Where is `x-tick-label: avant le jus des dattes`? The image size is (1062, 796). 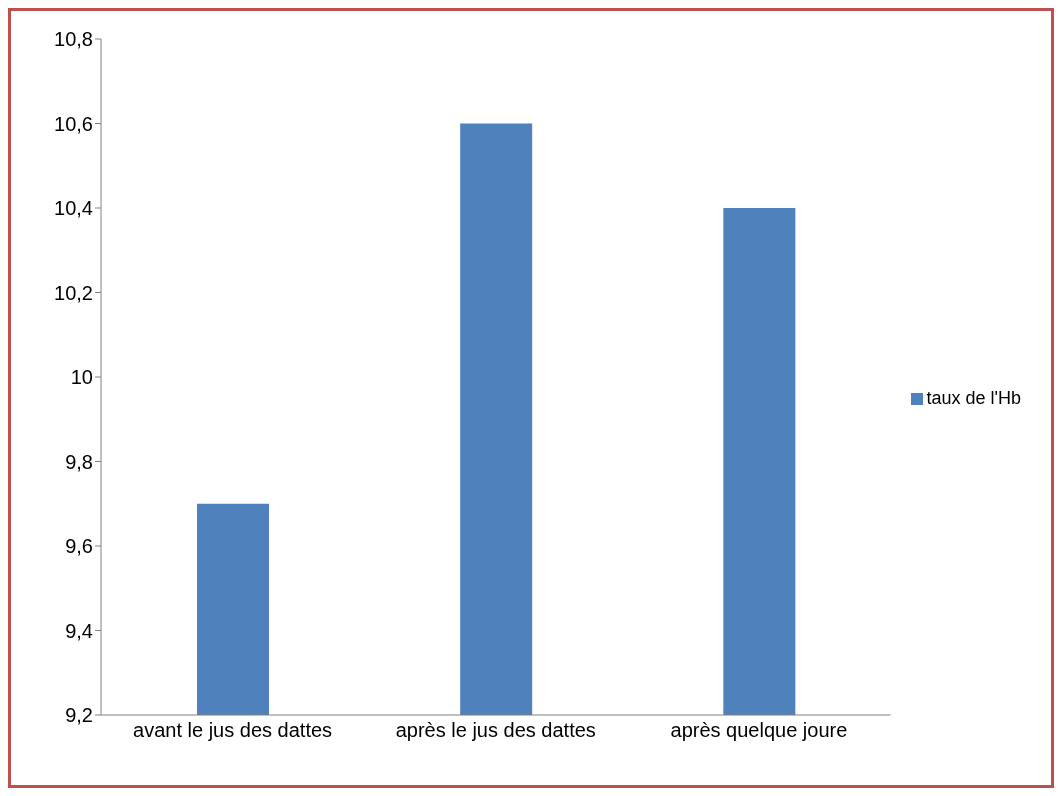
x-tick-label: avant le jus des dattes is located at coordinates (233, 730).